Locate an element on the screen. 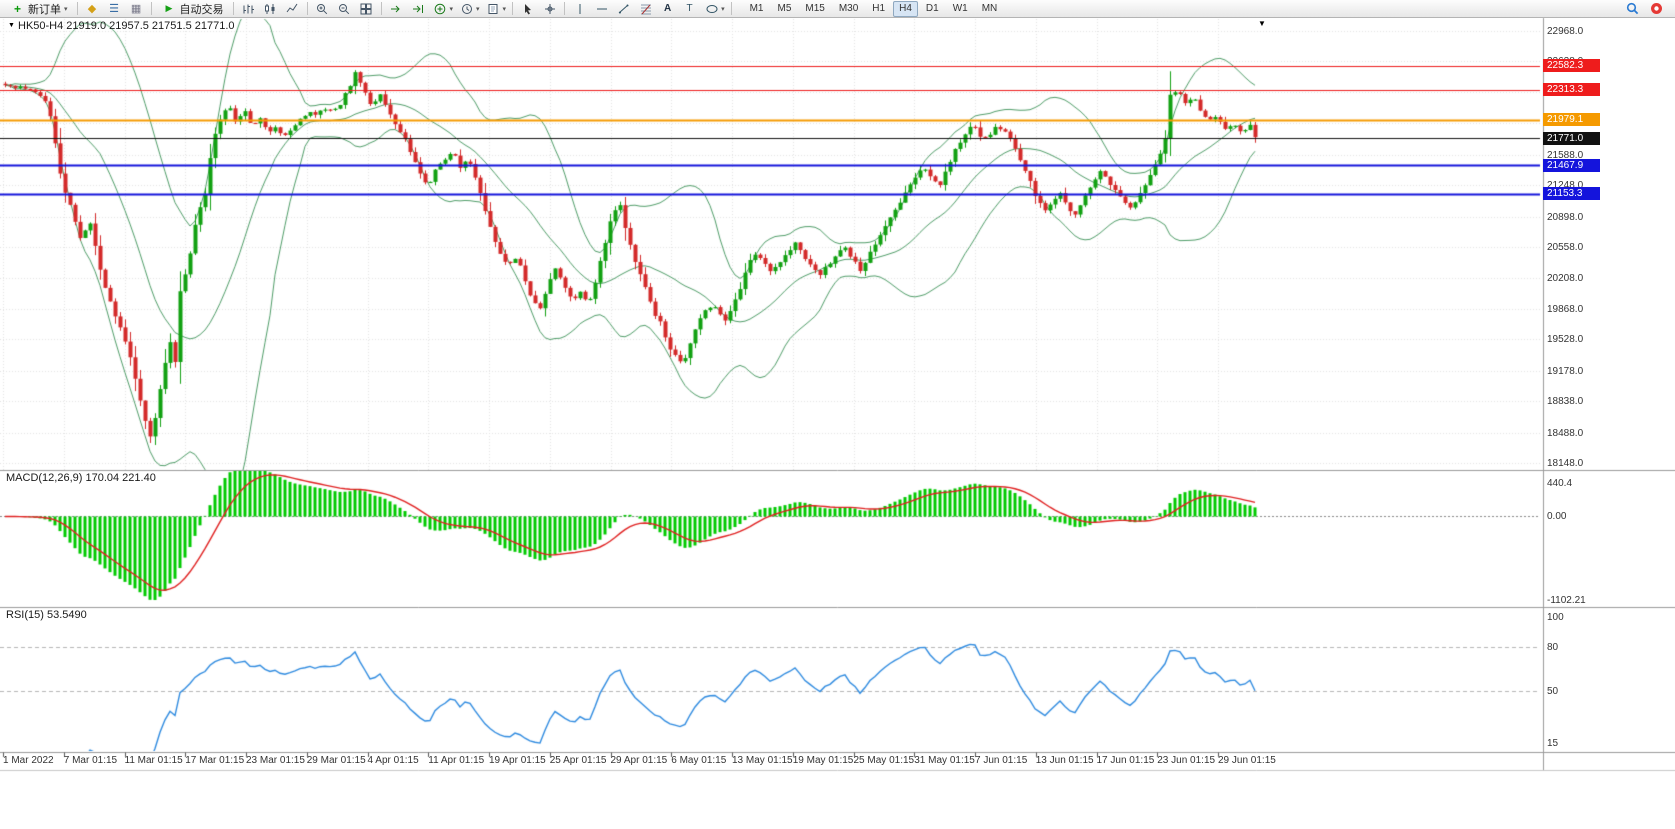 Image resolution: width=1675 pixels, height=829 pixels. horizontal-line-icon is located at coordinates (601, 8).